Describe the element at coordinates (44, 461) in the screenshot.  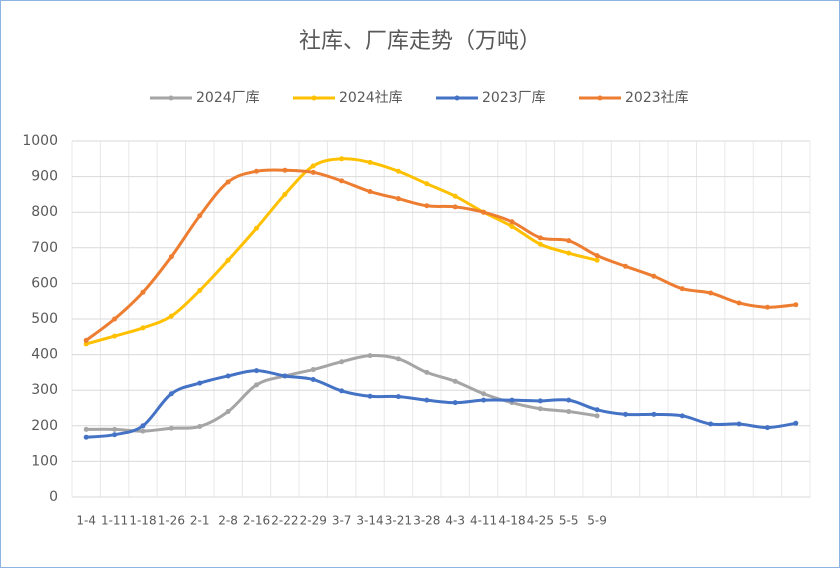
I see `y-tick-label: 100` at that location.